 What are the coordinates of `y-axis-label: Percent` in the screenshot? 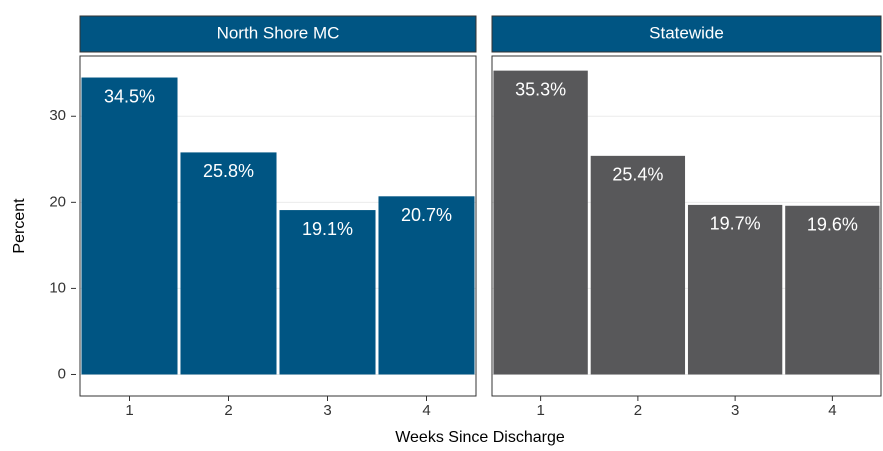 It's located at (19, 226).